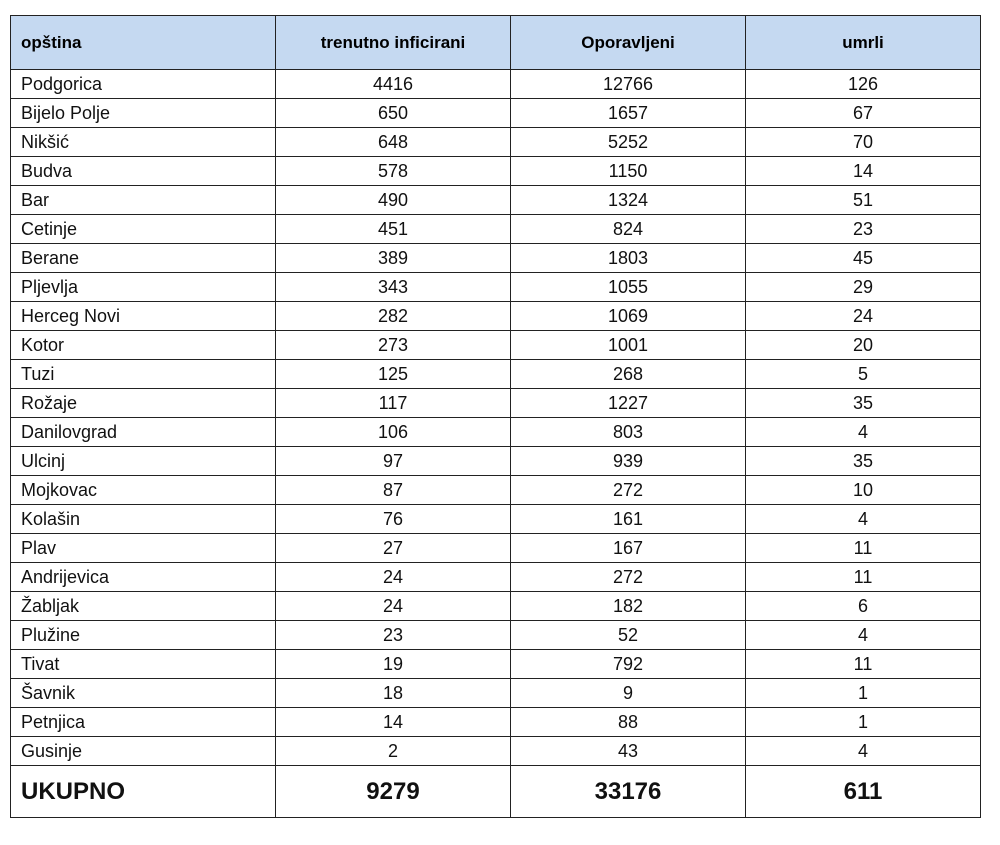 This screenshot has width=1000, height=845. Describe the element at coordinates (863, 42) in the screenshot. I see `column-header: umrli` at that location.